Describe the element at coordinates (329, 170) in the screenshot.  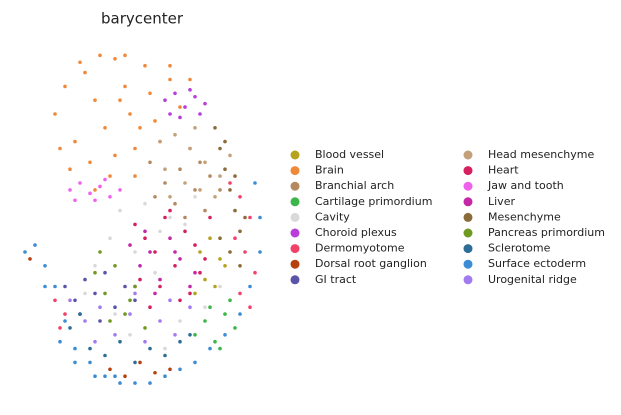
I see `legend-label: Brain` at that location.